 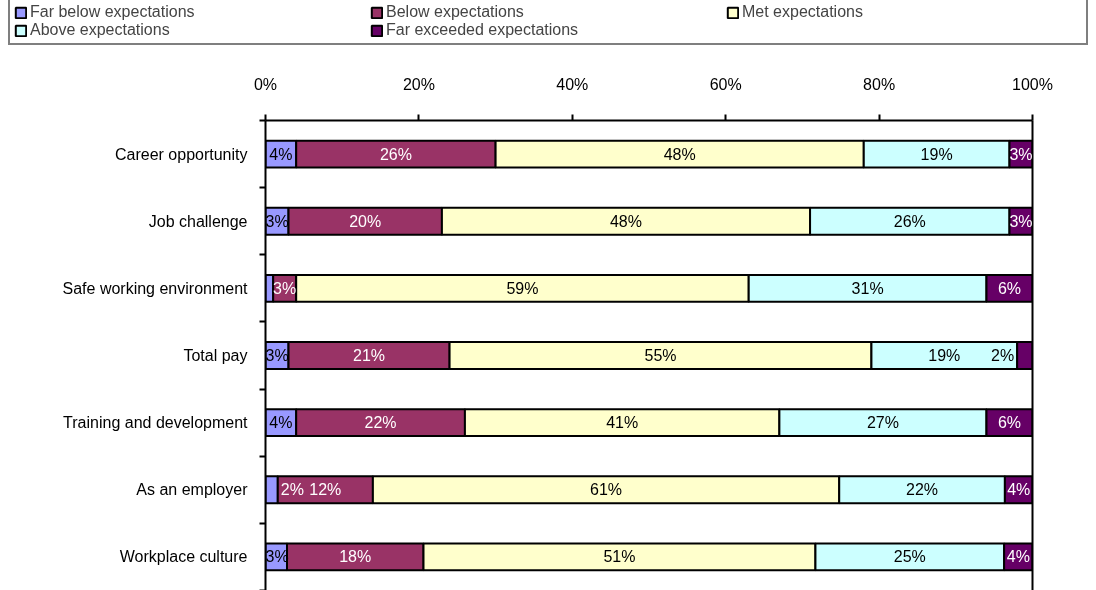 I want to click on legend-label: Above expectations, so click(x=100, y=30).